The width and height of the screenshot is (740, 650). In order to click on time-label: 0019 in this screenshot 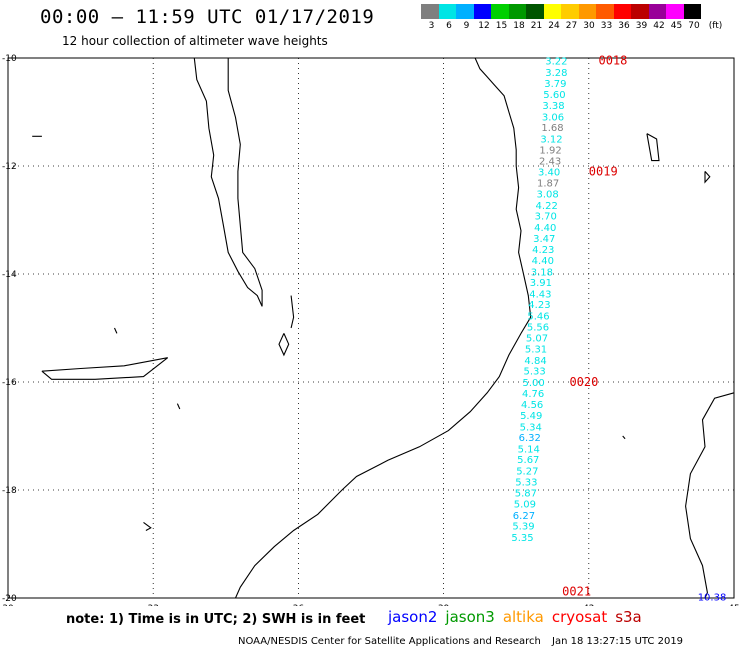, I will do `click(603, 171)`.